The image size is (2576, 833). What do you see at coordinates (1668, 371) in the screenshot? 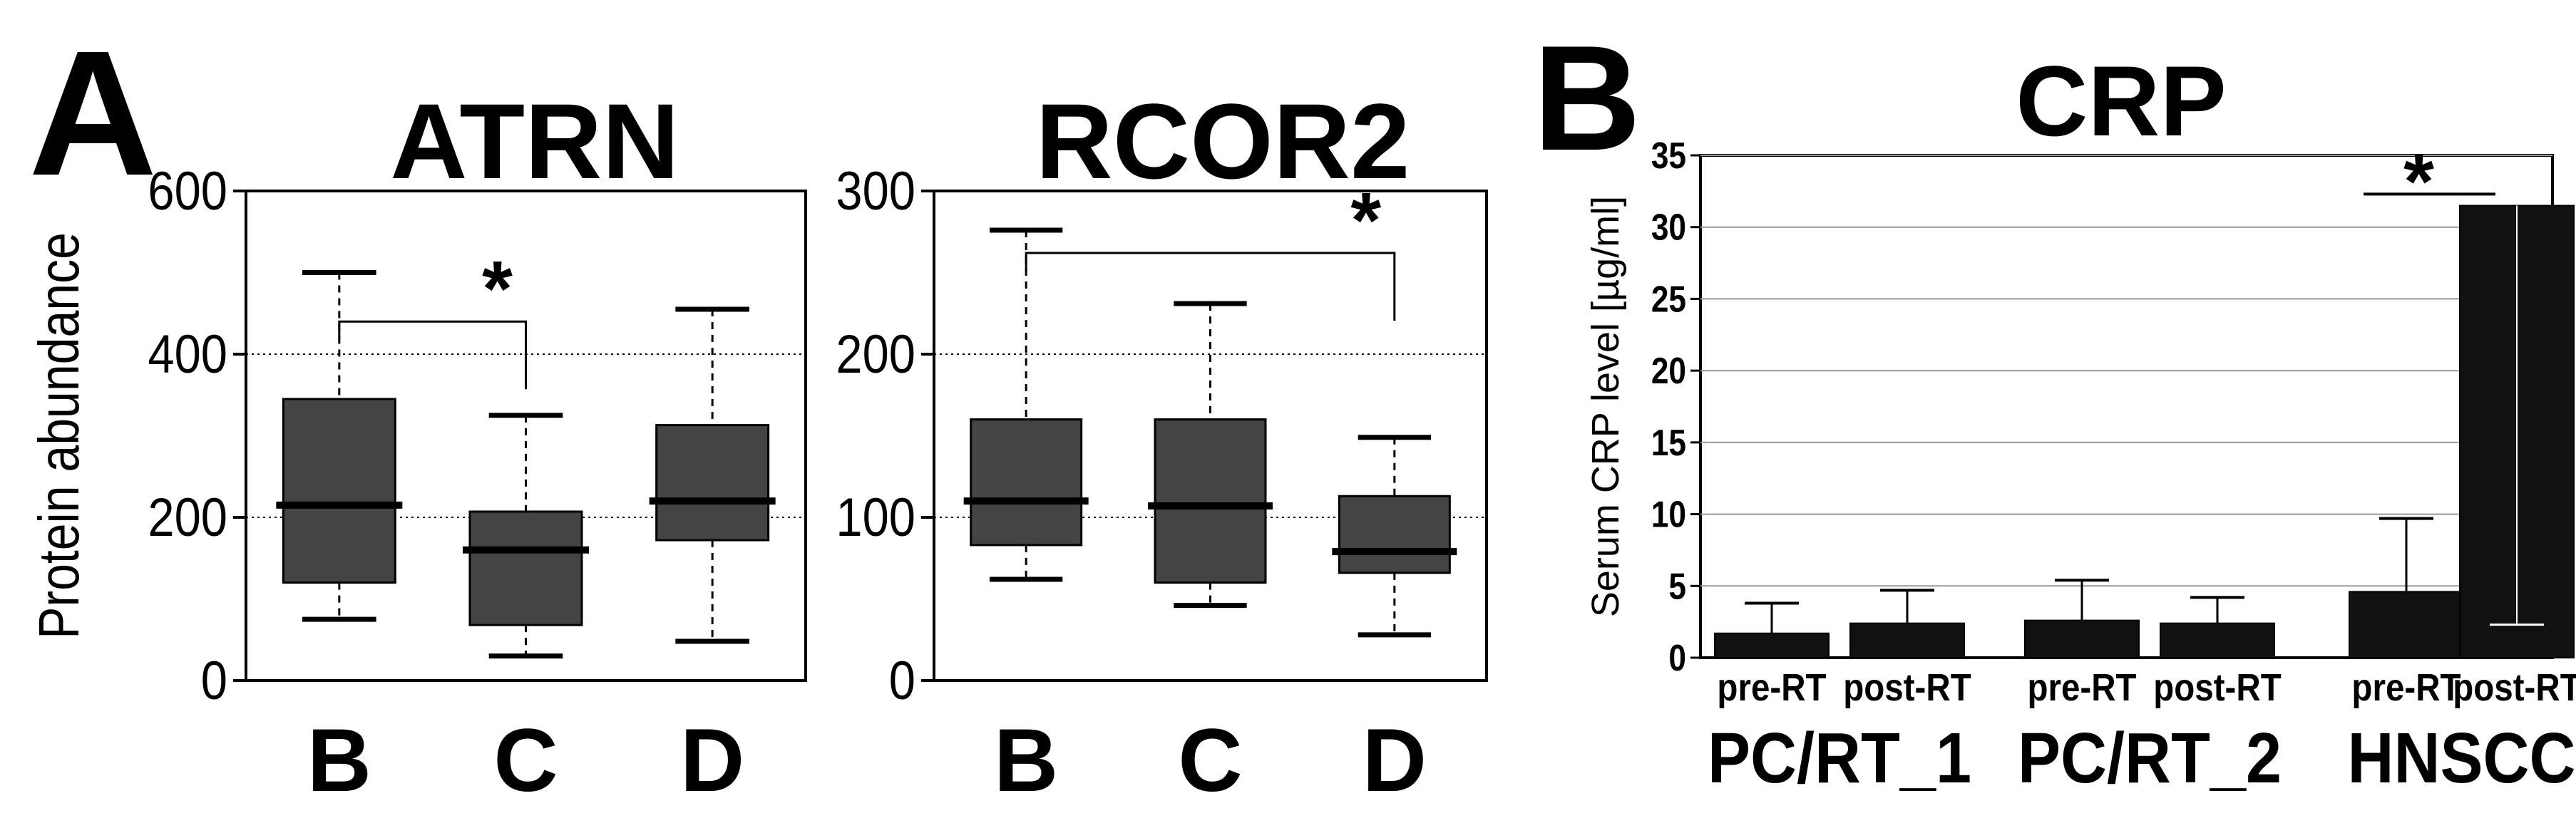
I see `y-tick-label: 20` at bounding box center [1668, 371].